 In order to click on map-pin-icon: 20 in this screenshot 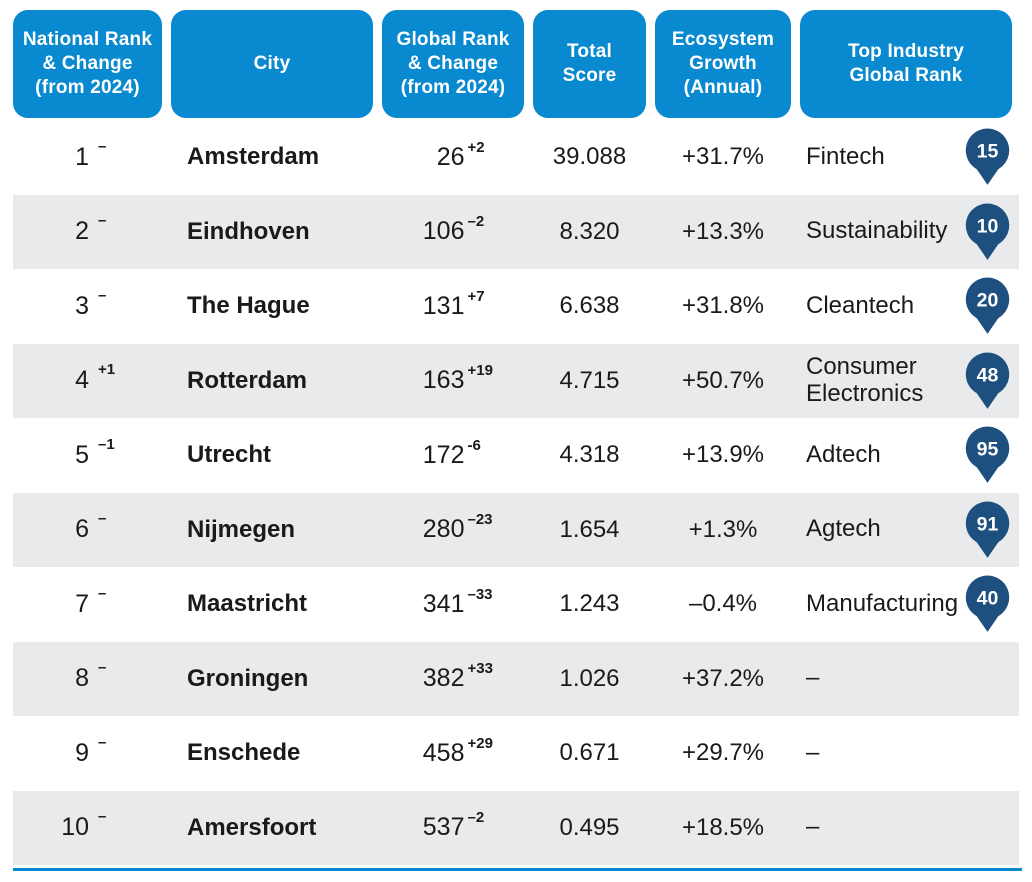, I will do `click(987, 306)`.